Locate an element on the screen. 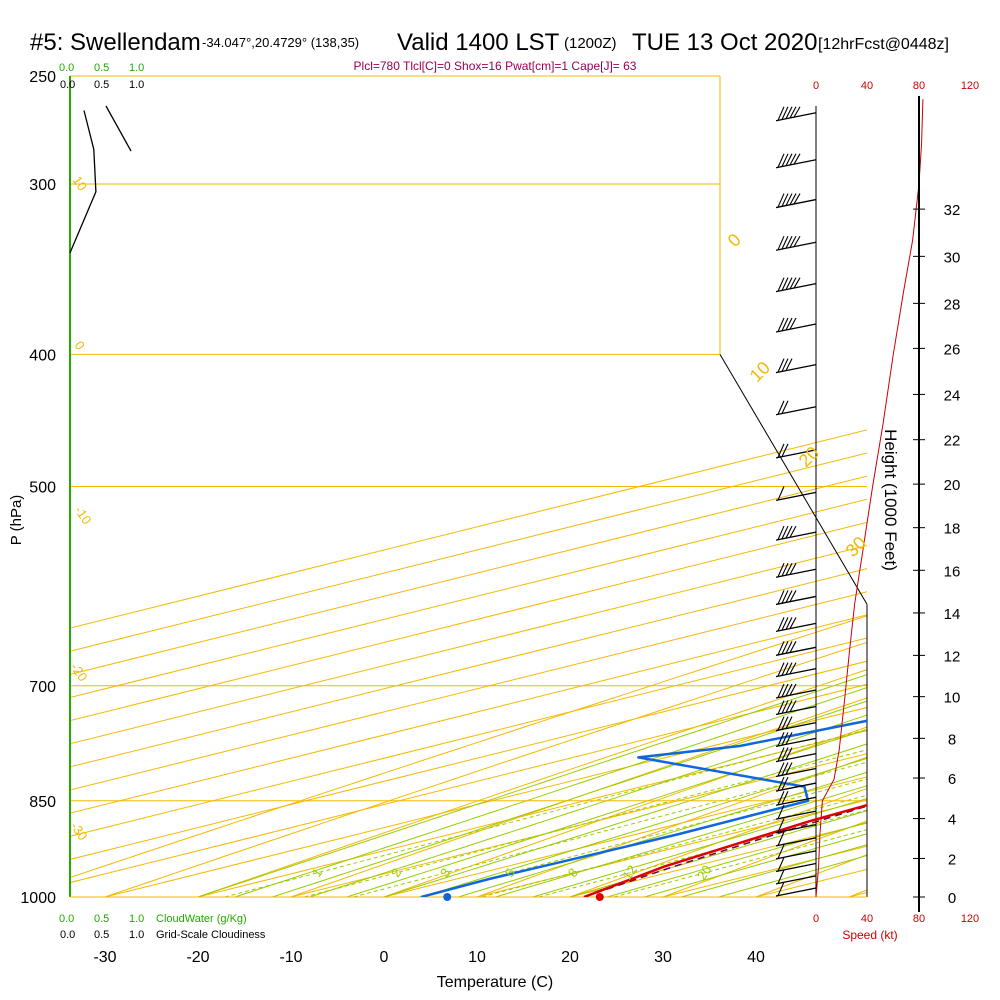 Image resolution: width=1000 pixels, height=1000 pixels. cloudiness-bottom-1: 1.0 is located at coordinates (136, 935).